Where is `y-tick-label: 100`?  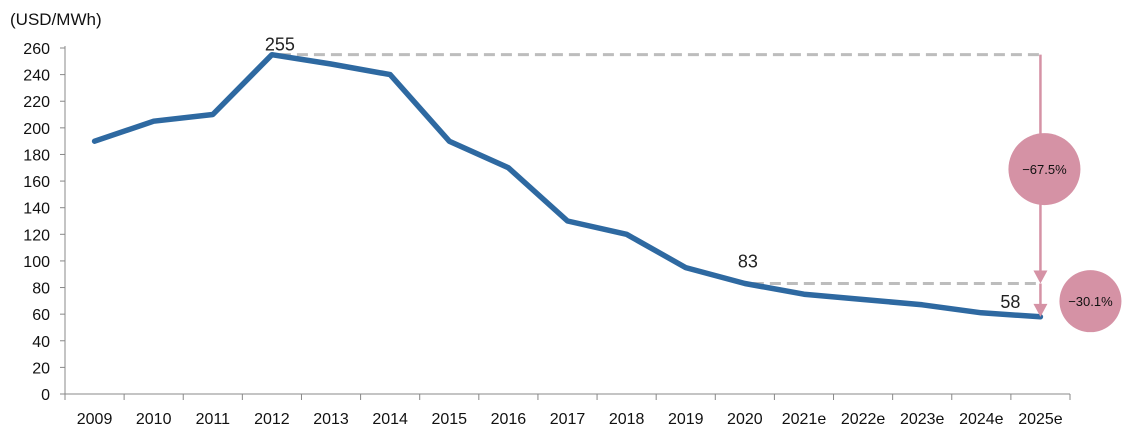 y-tick-label: 100 is located at coordinates (36, 262).